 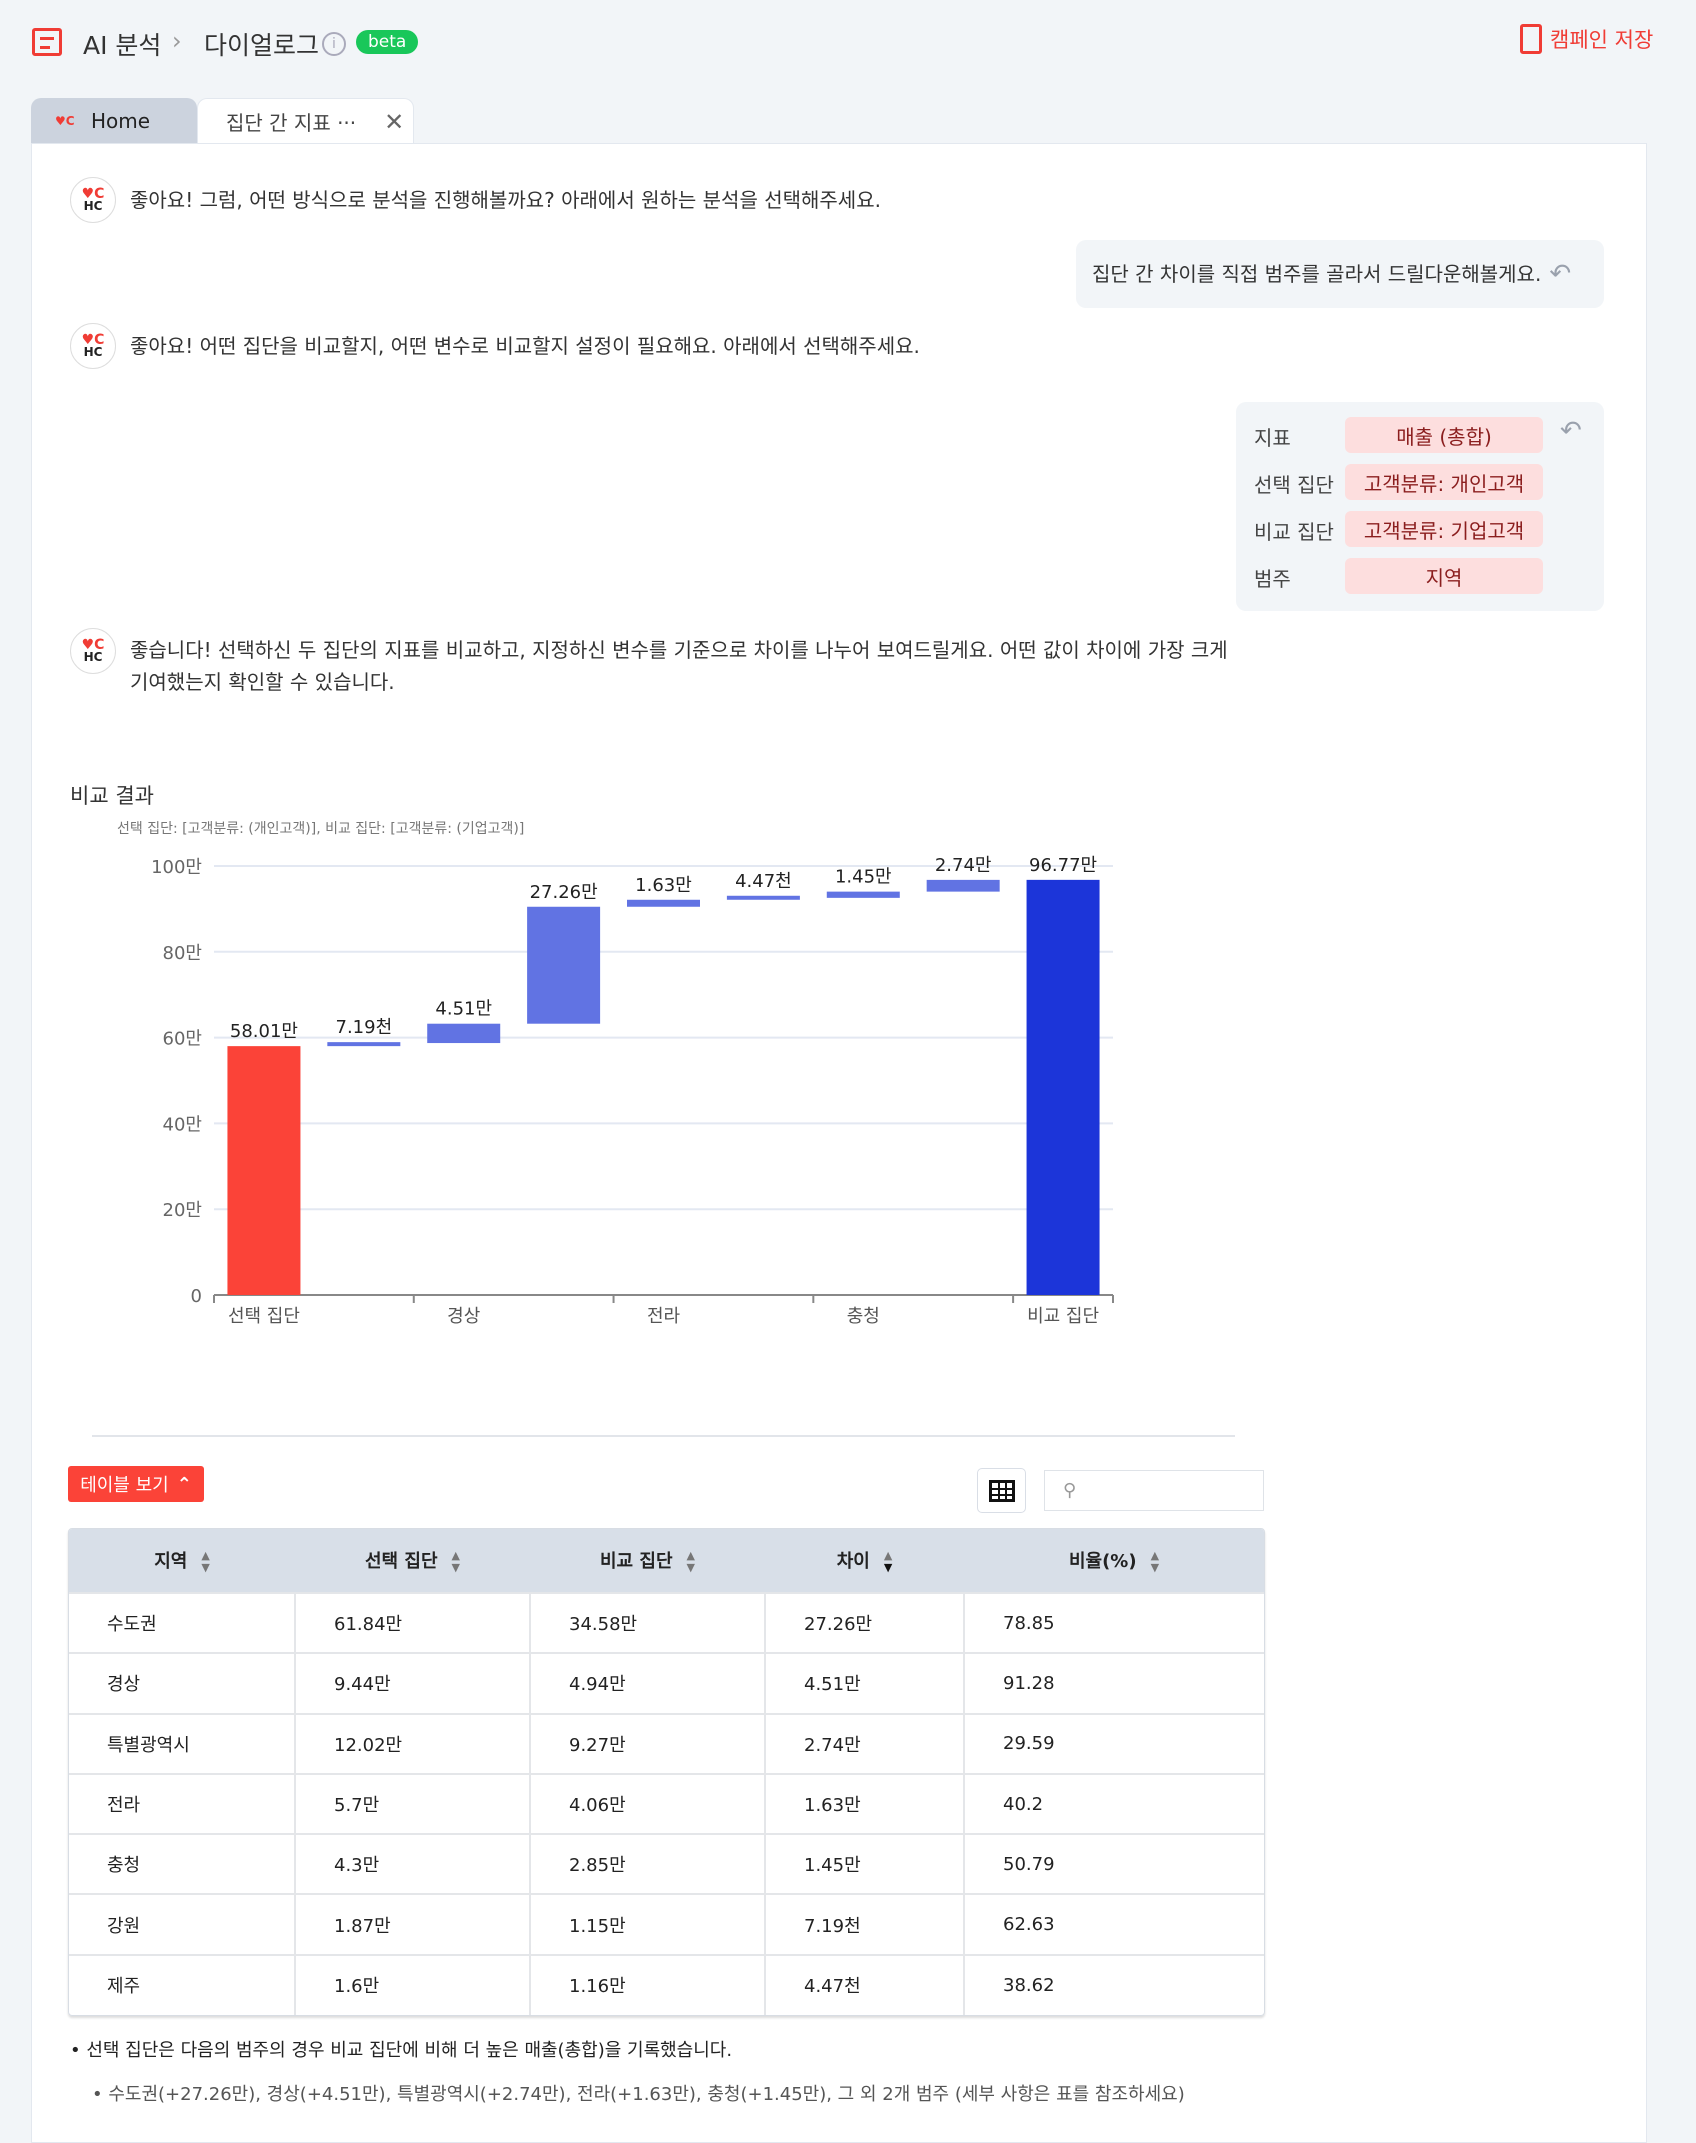 I want to click on table-row: 경상 9.44만 4.94만 4.51만 91.28, so click(x=666, y=1683).